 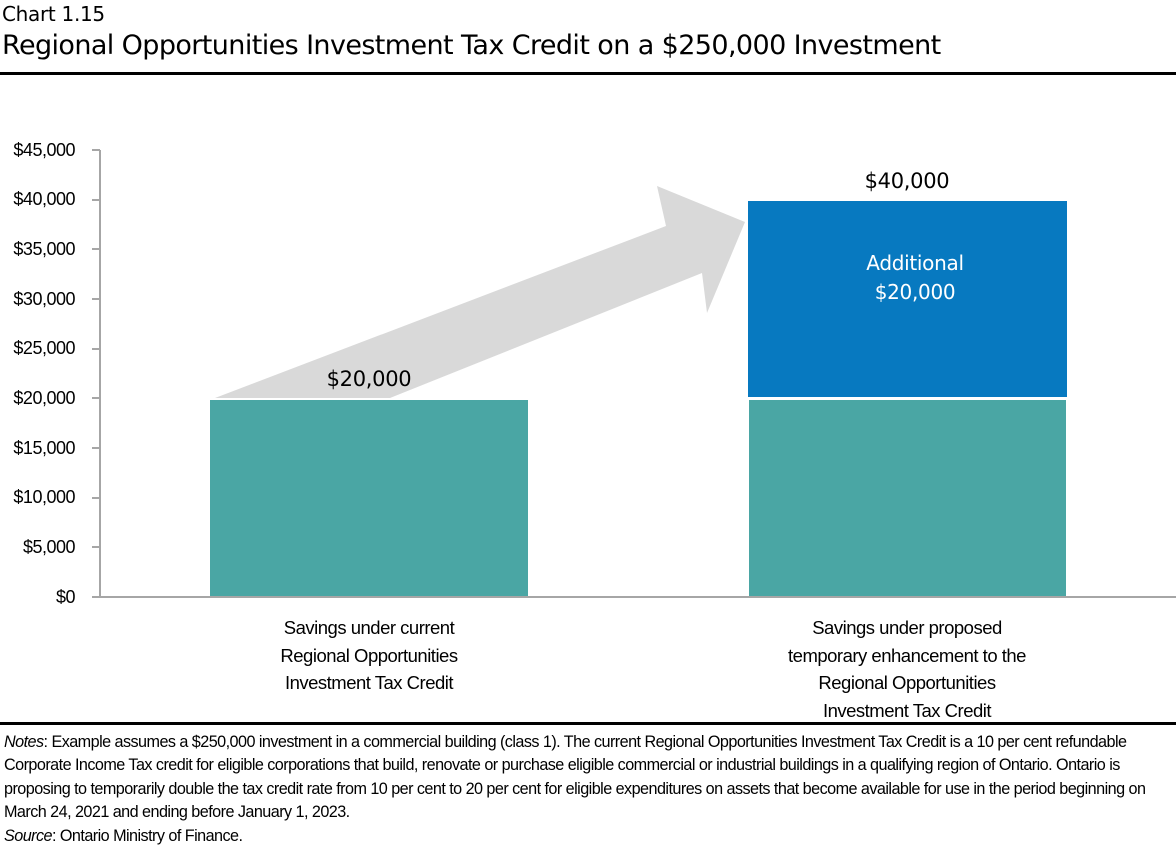 What do you see at coordinates (44, 199) in the screenshot?
I see `y-tick-label: $40,000` at bounding box center [44, 199].